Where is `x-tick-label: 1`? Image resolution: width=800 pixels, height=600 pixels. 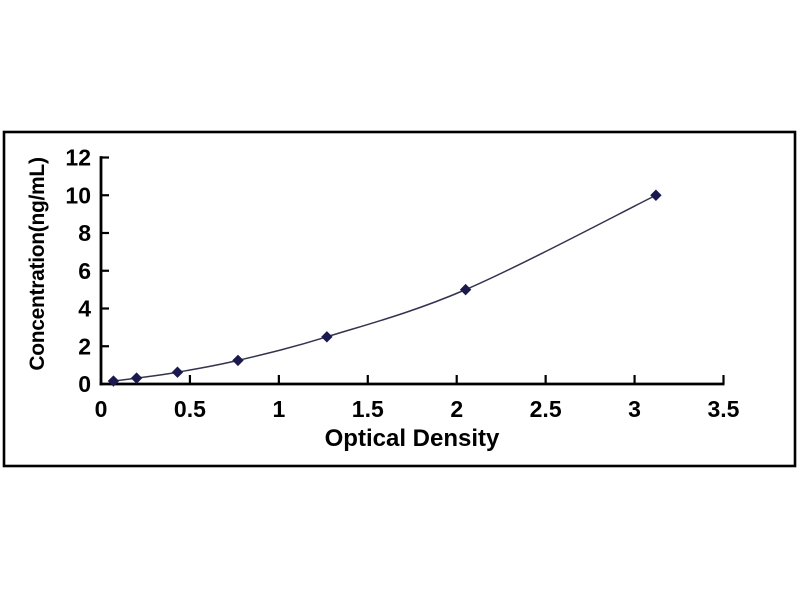
x-tick-label: 1 is located at coordinates (278, 409).